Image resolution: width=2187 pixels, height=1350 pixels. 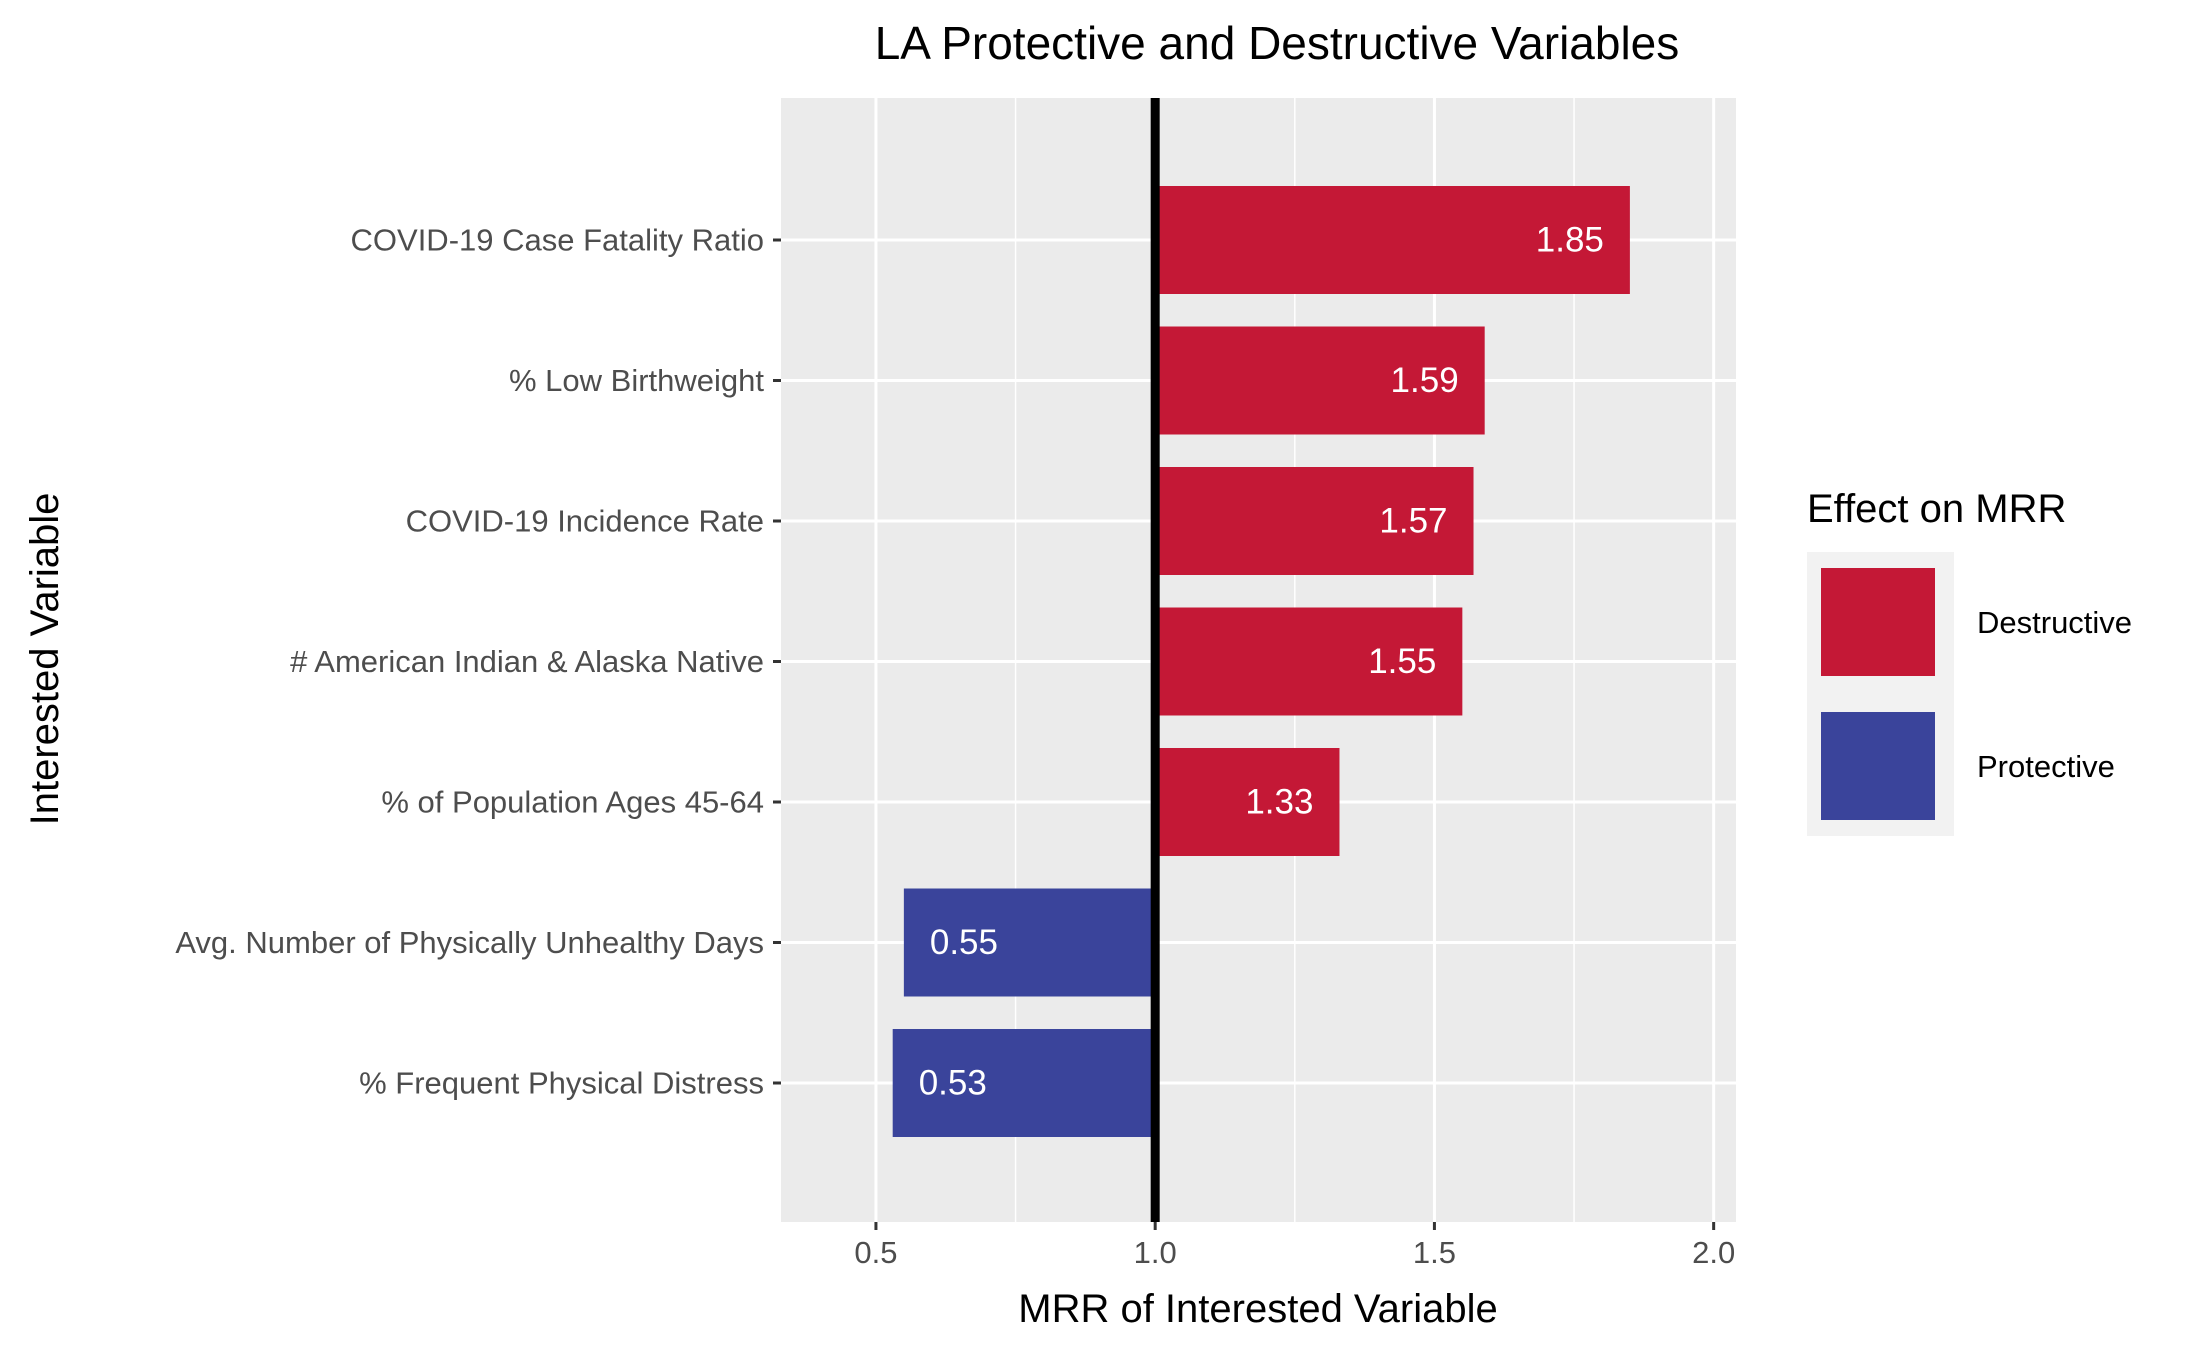 I want to click on bar-value-label: 0.55, so click(x=964, y=942).